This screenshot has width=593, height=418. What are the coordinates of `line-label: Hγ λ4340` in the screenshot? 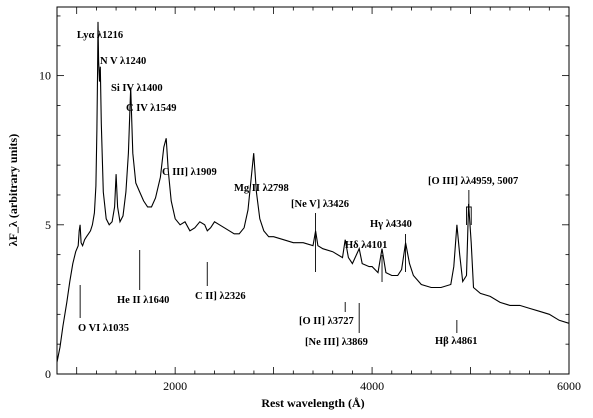 It's located at (391, 224).